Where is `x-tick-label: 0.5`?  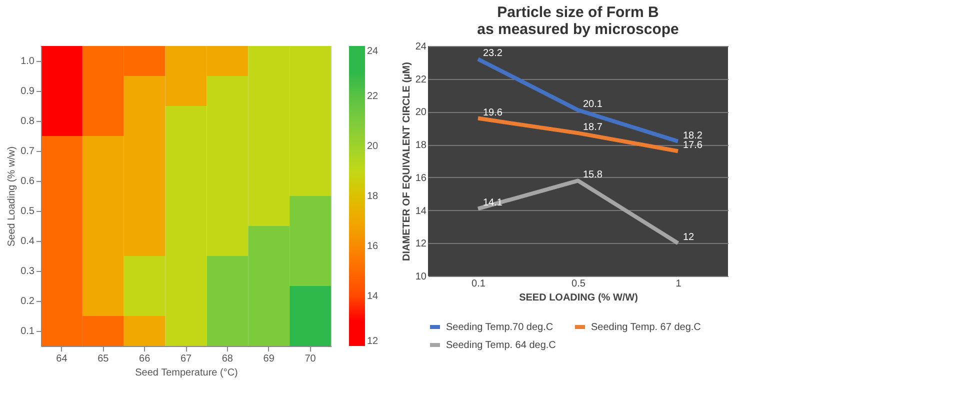
x-tick-label: 0.5 is located at coordinates (579, 284).